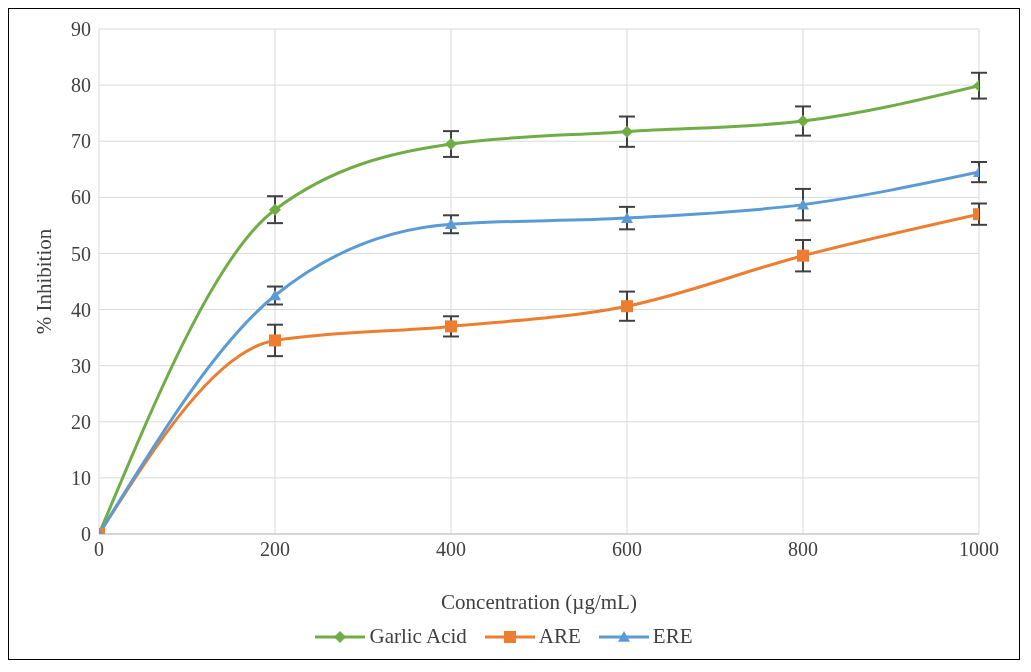 The width and height of the screenshot is (1031, 672). What do you see at coordinates (44, 281) in the screenshot?
I see `y-axis-title: % Inhibition` at bounding box center [44, 281].